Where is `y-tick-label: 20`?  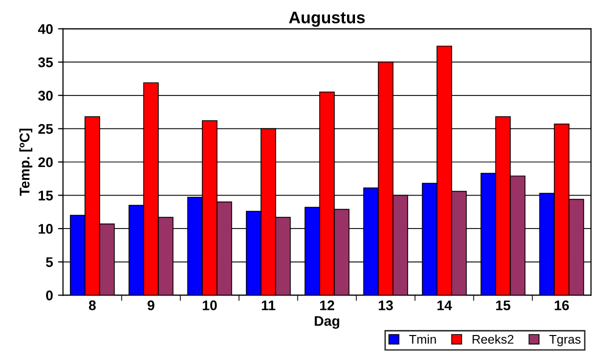
y-tick-label: 20 is located at coordinates (45, 162).